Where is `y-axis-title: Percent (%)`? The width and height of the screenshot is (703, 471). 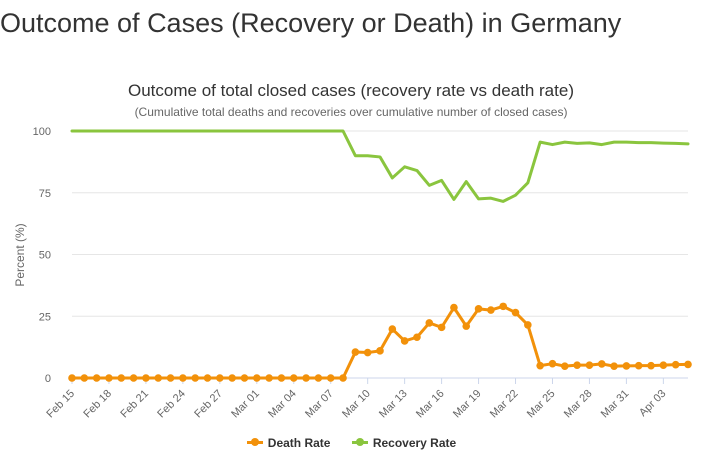 y-axis-title: Percent (%) is located at coordinates (20, 254).